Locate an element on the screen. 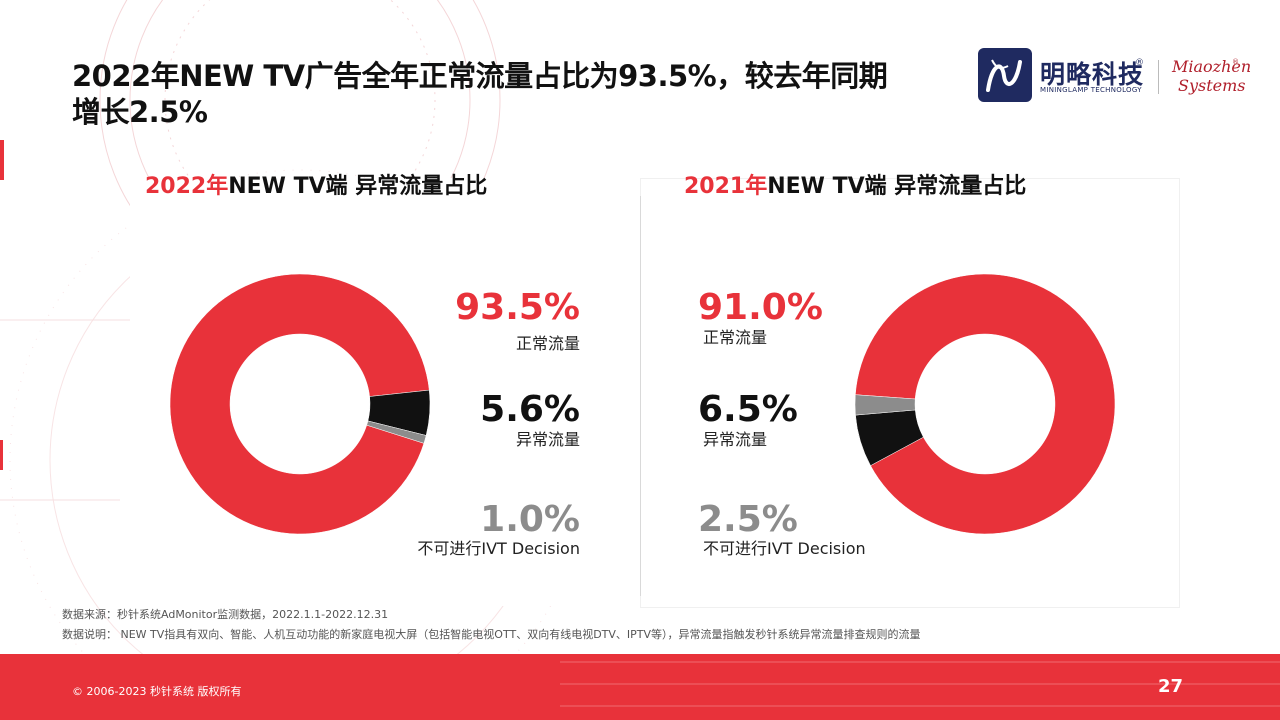  chart-title-2021: 2021年NEW TV端 异常流量占比 is located at coordinates (855, 184).